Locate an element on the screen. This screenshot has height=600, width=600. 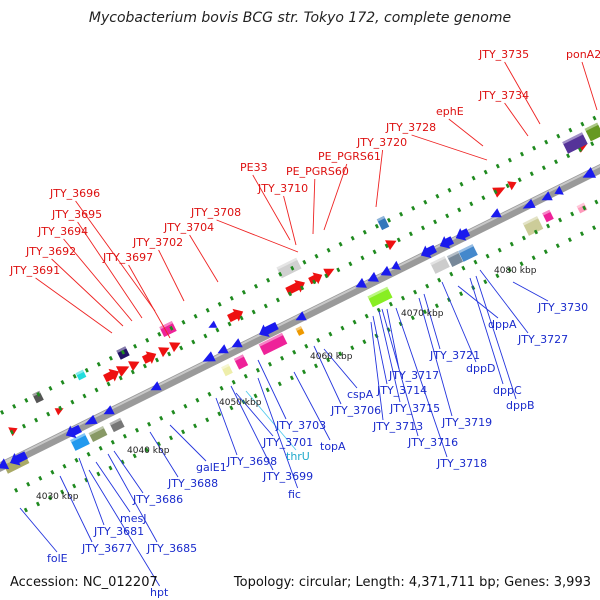
forward-gene-label: ponA2 is located at coordinates (583, 54).